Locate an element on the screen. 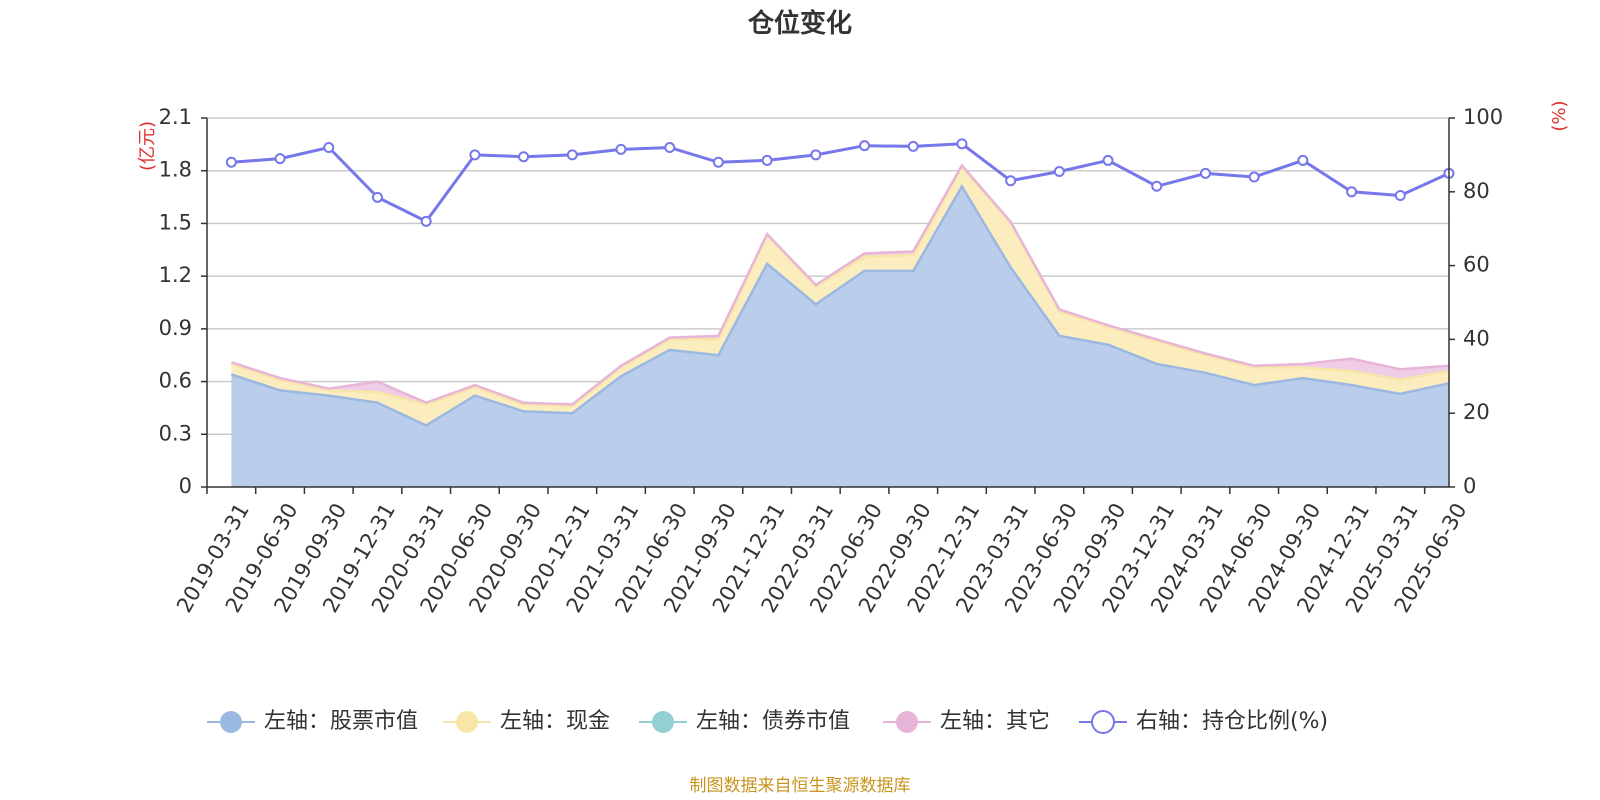 This screenshot has width=1600, height=800. legend-item: 右轴：持仓比例(%) is located at coordinates (1203, 721).